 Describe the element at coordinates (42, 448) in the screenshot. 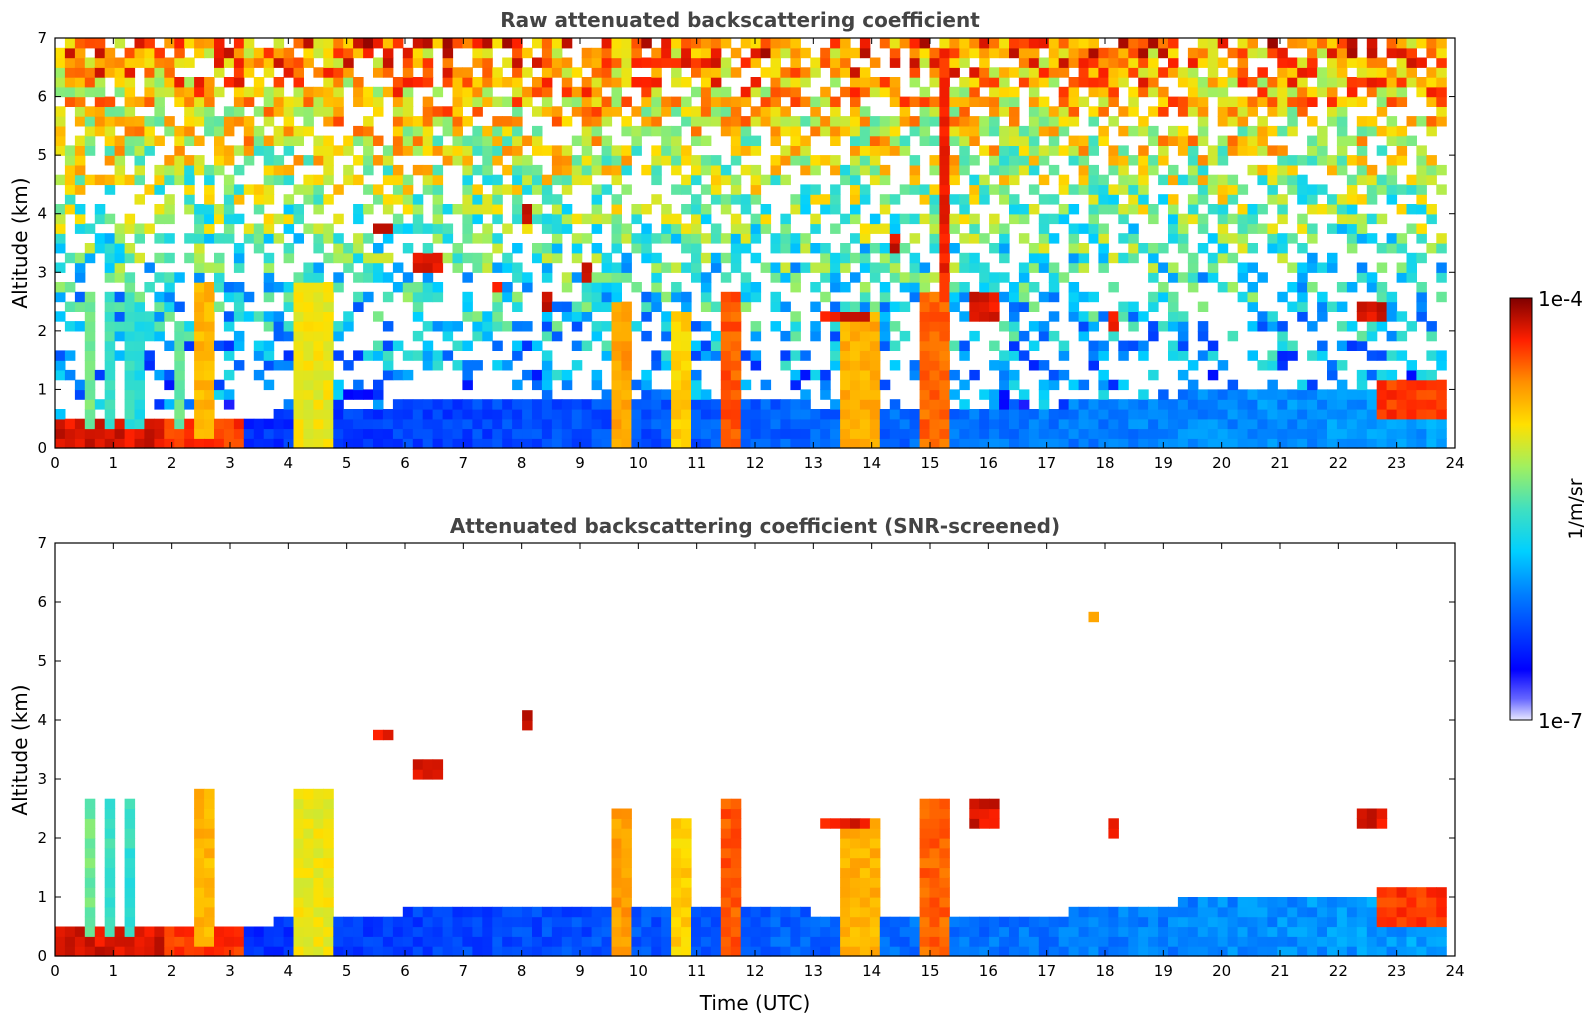

I see `y-tick-label: 0` at that location.